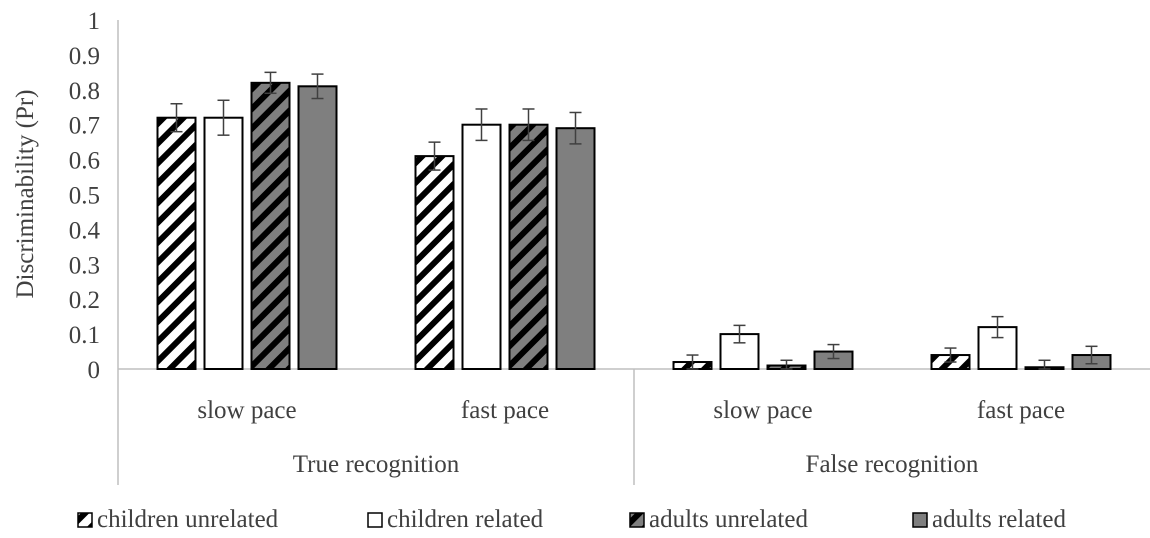  Describe the element at coordinates (728, 519) in the screenshot. I see `legend-label: adults unrelated` at that location.